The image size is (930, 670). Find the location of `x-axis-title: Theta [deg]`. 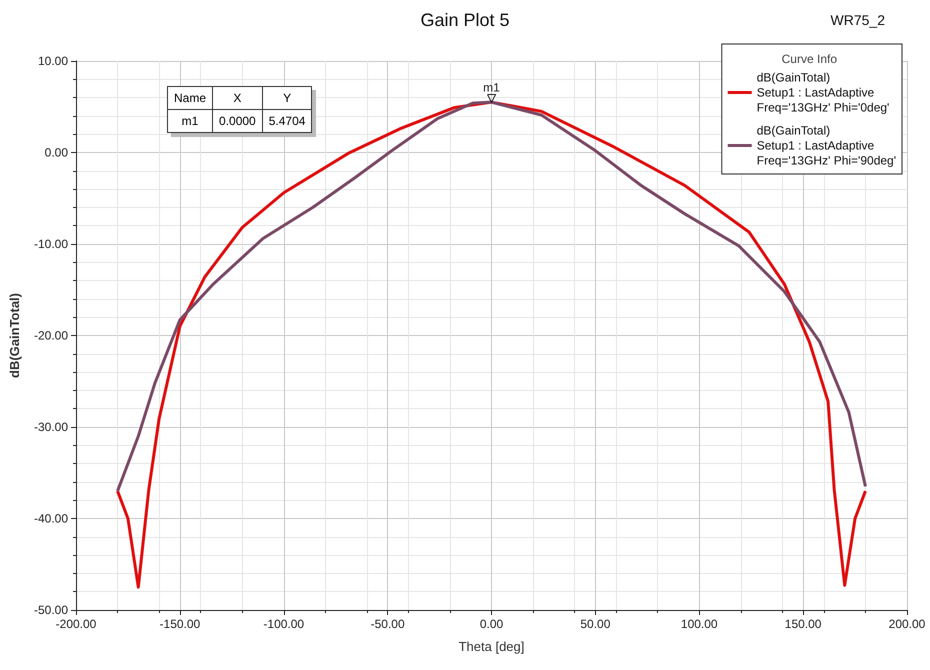

x-axis-title: Theta [deg] is located at coordinates (491, 646).